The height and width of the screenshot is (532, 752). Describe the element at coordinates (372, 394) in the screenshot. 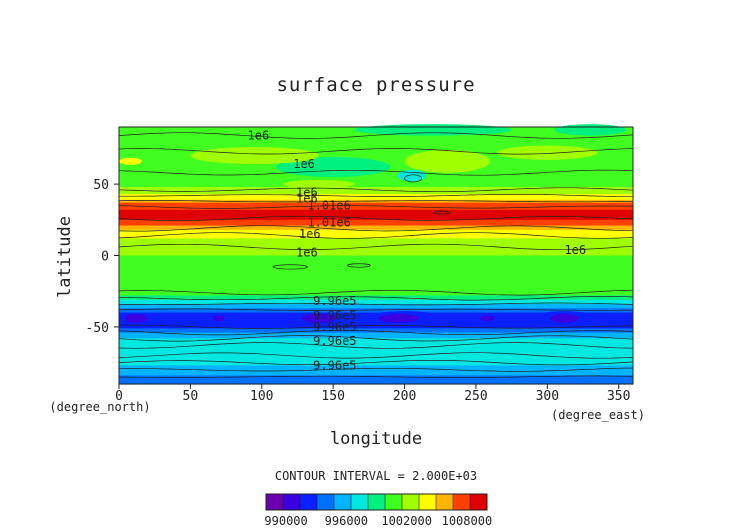

I see `x-axis: 0 50 100 150 200 250 300 350` at that location.